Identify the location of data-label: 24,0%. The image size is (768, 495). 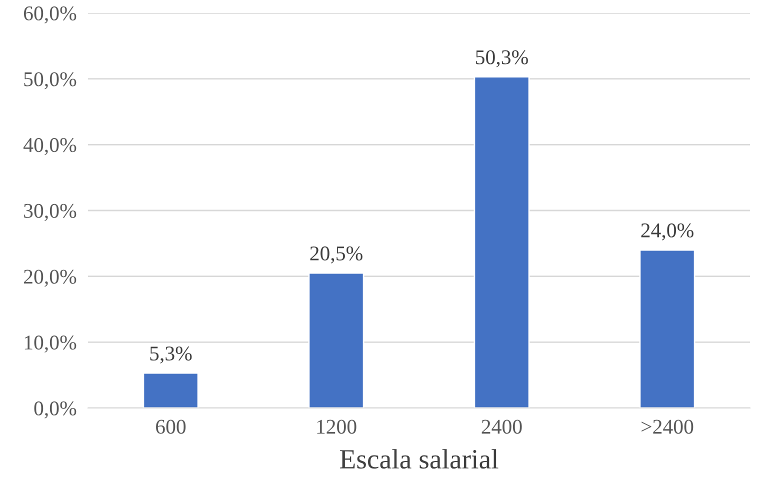
(667, 231).